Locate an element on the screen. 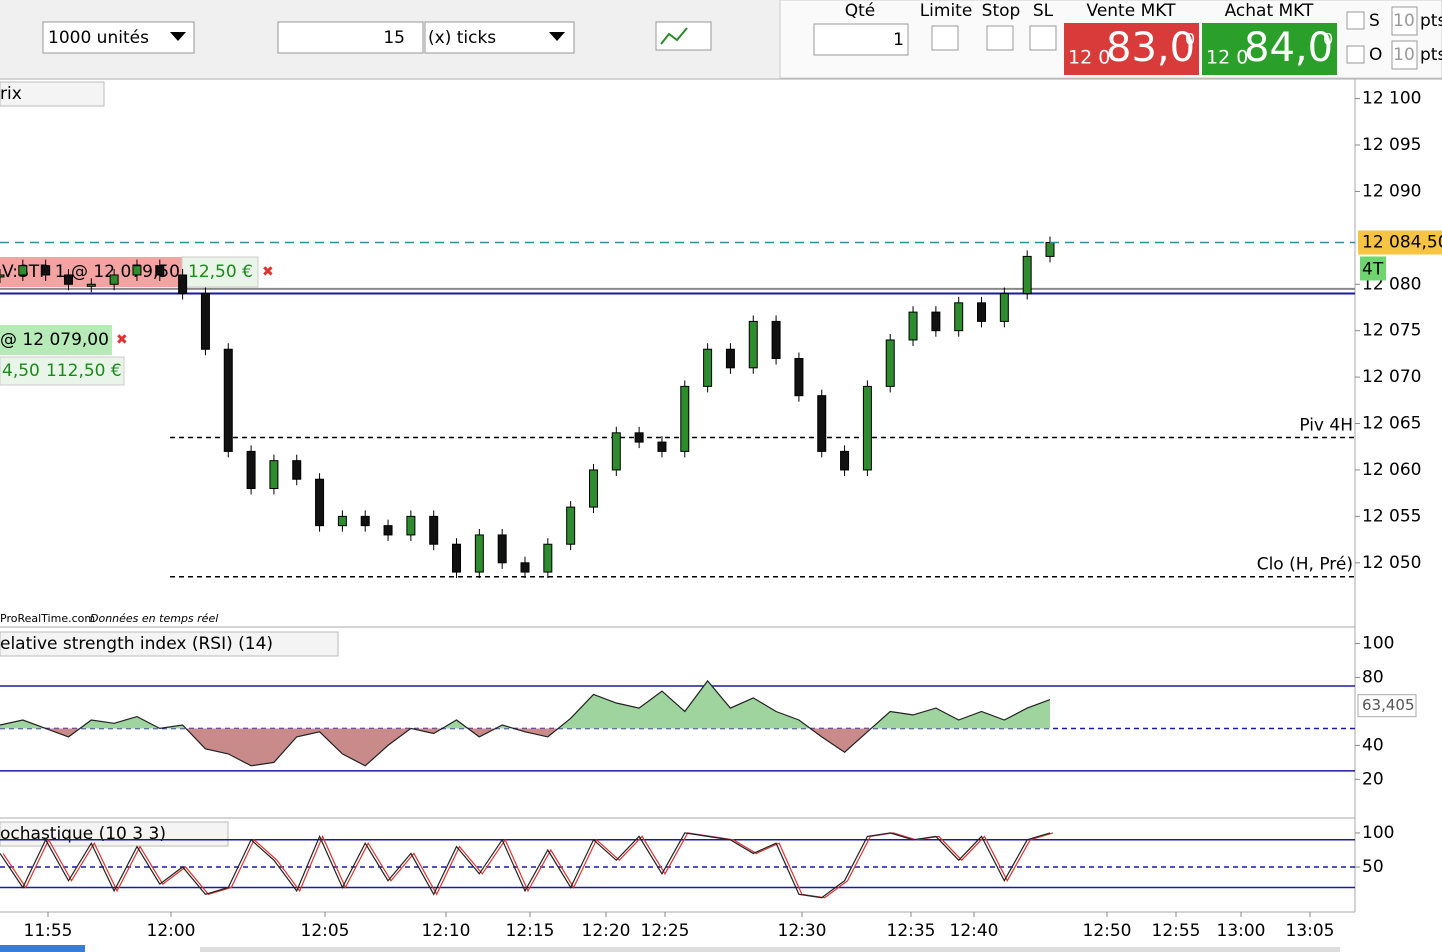  stop-button is located at coordinates (1000, 38).